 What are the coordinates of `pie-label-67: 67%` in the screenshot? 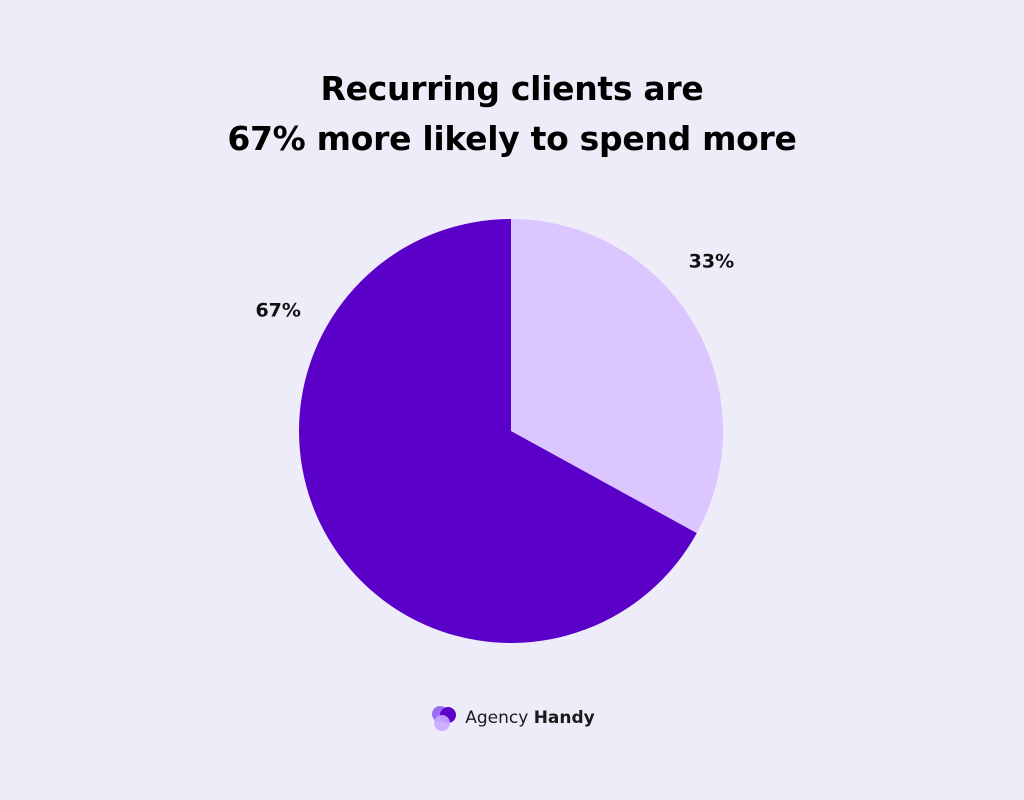 It's located at (277, 310).